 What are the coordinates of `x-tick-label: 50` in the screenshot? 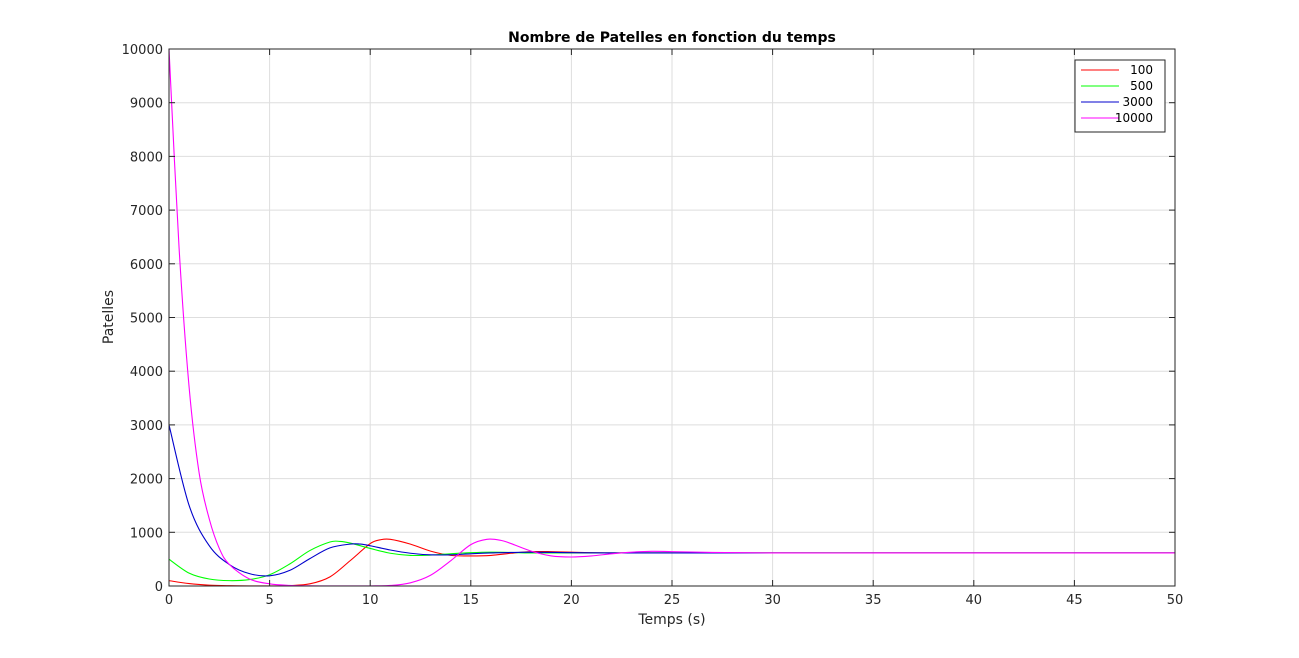 It's located at (1175, 600).